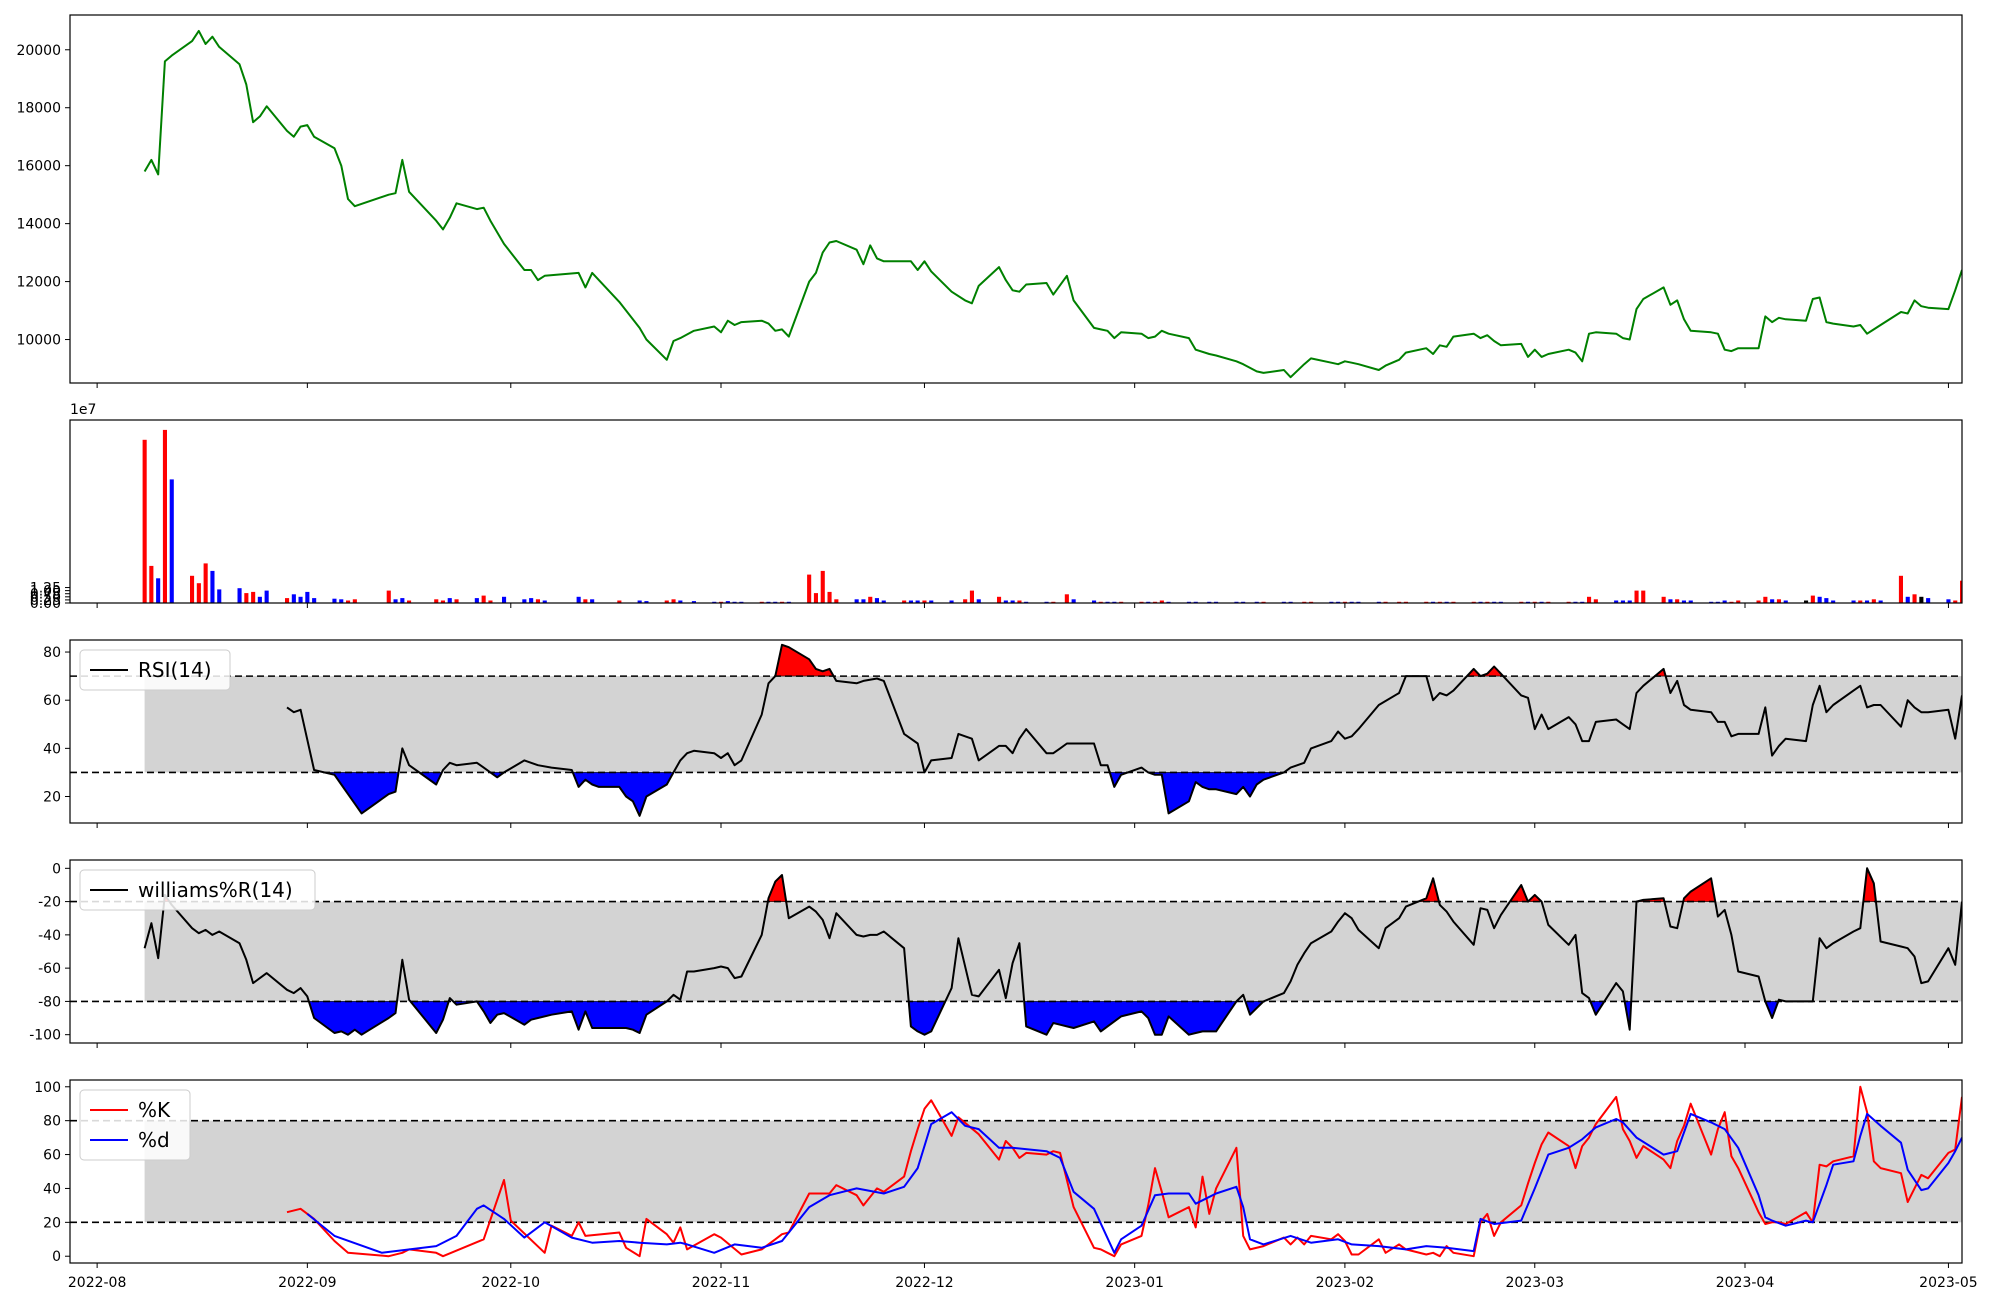 This screenshot has width=2000, height=1300. Describe the element at coordinates (38, 283) in the screenshot. I see `y-tick-label: 12000` at that location.